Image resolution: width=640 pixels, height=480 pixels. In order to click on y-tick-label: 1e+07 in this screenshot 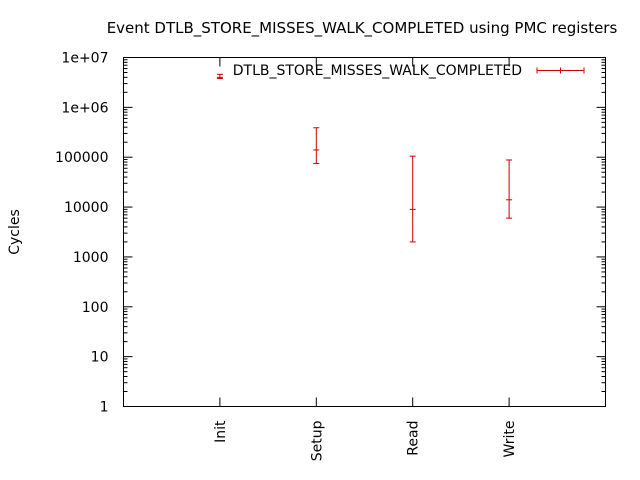, I will do `click(84, 59)`.